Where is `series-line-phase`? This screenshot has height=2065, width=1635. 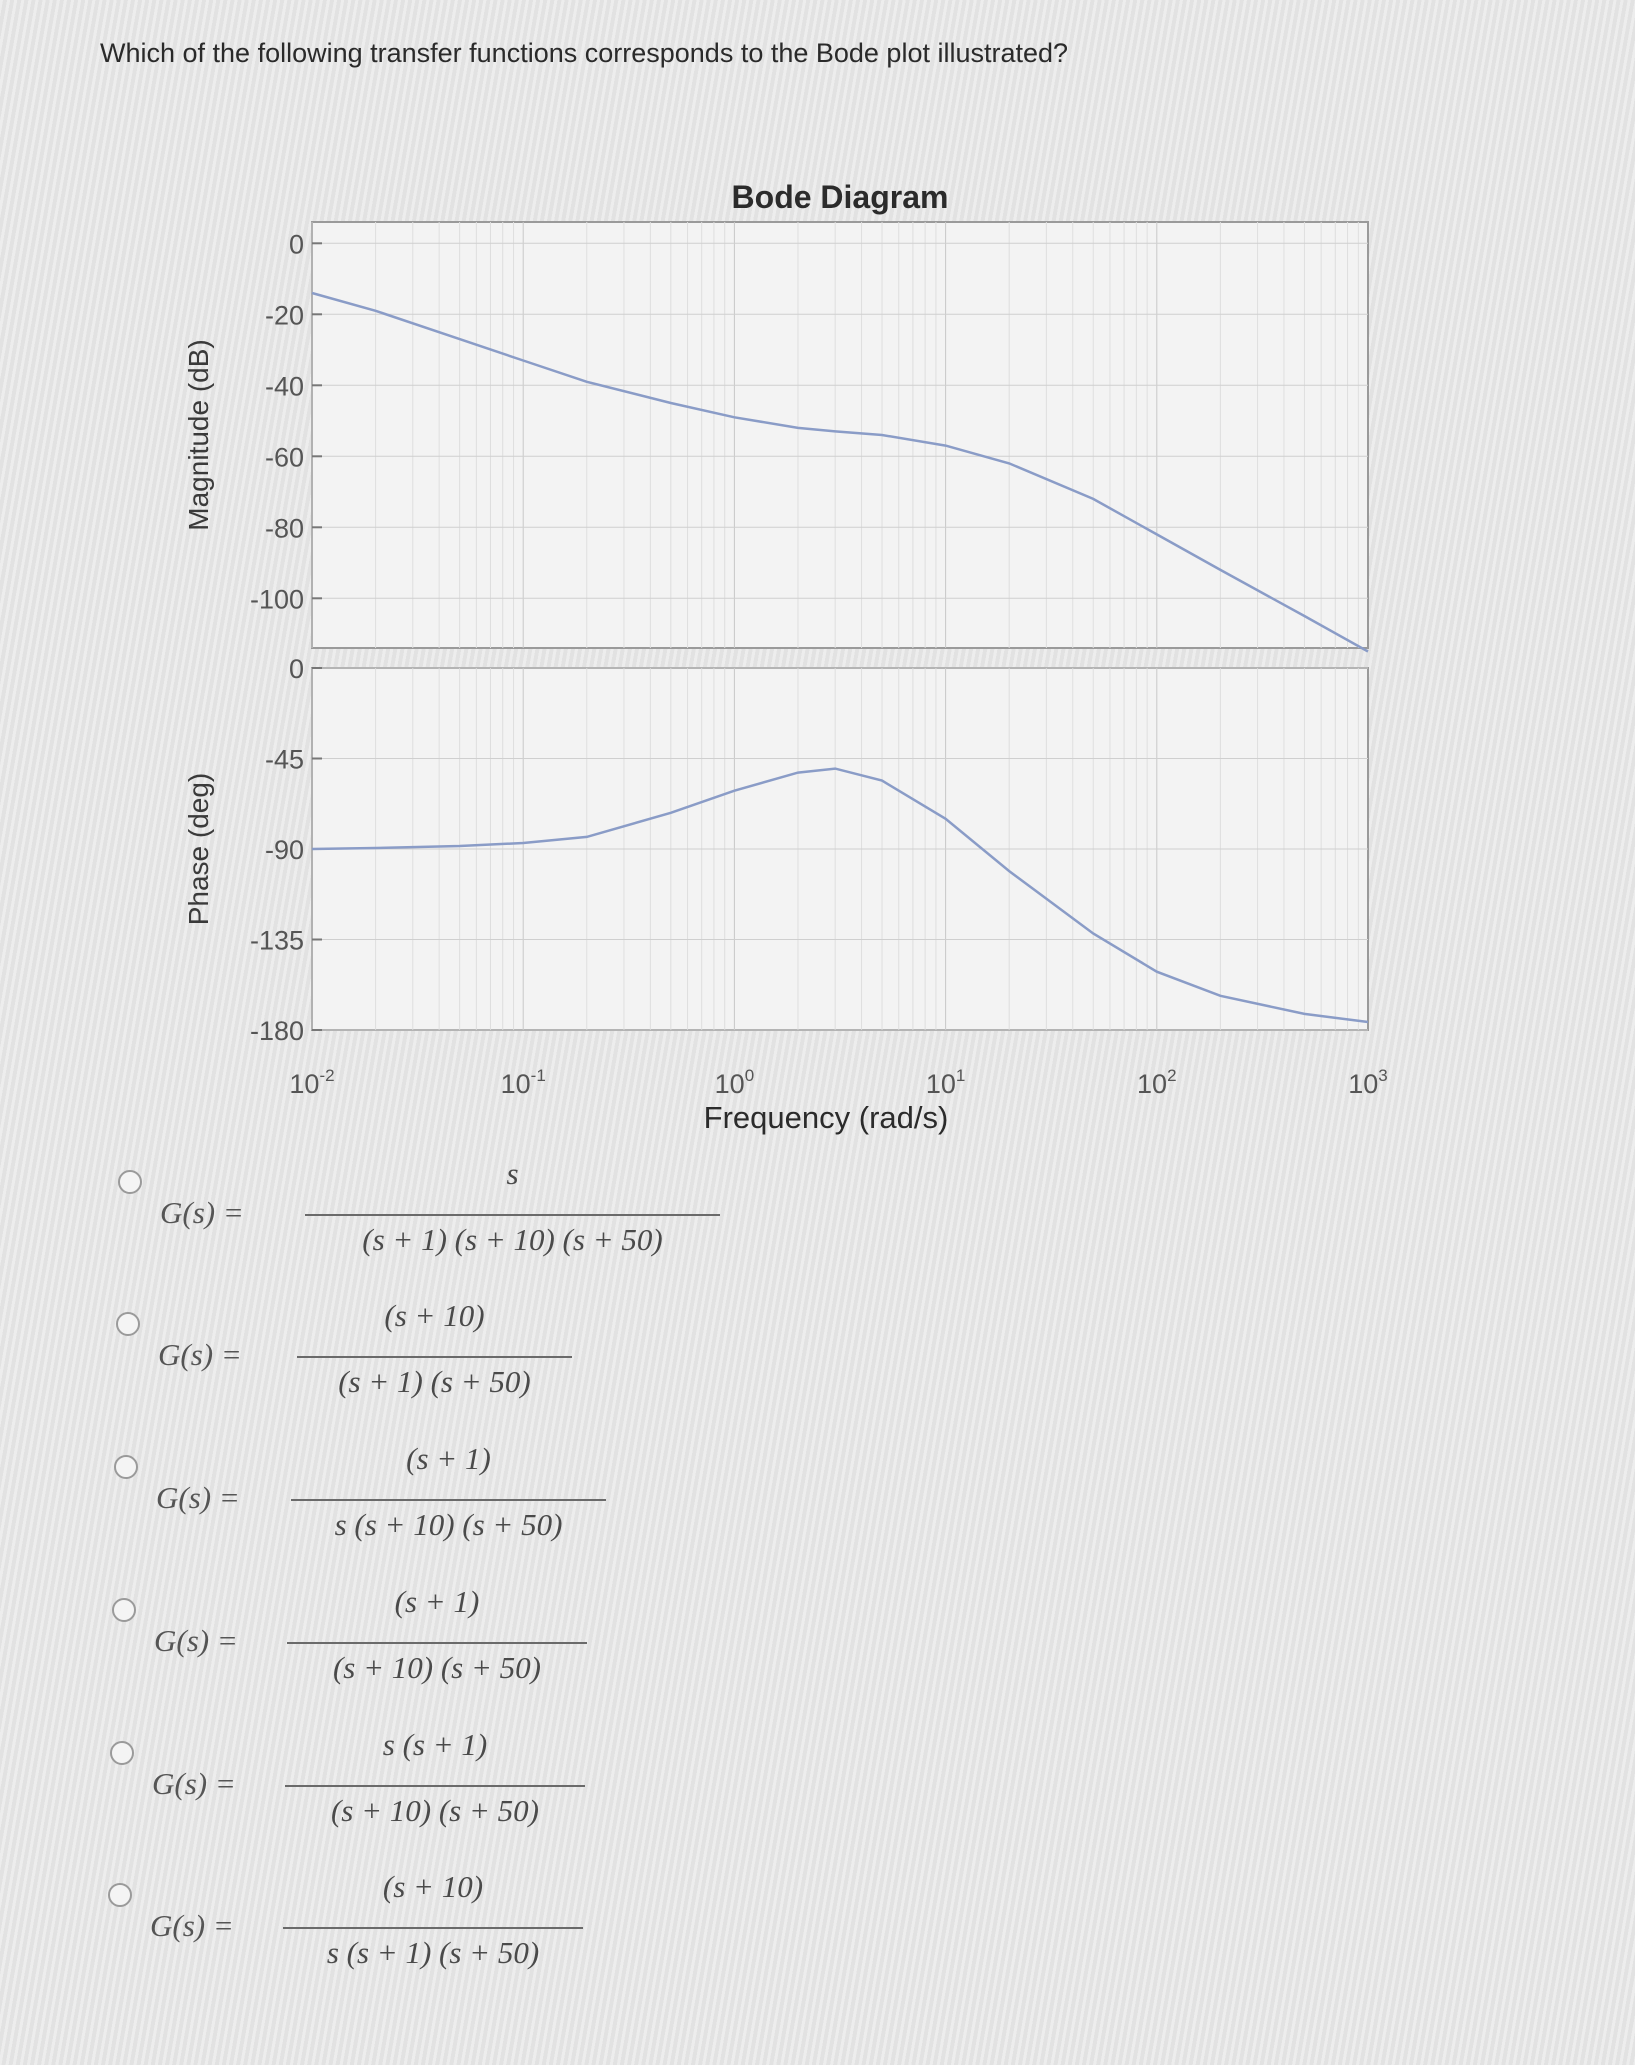 series-line-phase is located at coordinates (840, 895).